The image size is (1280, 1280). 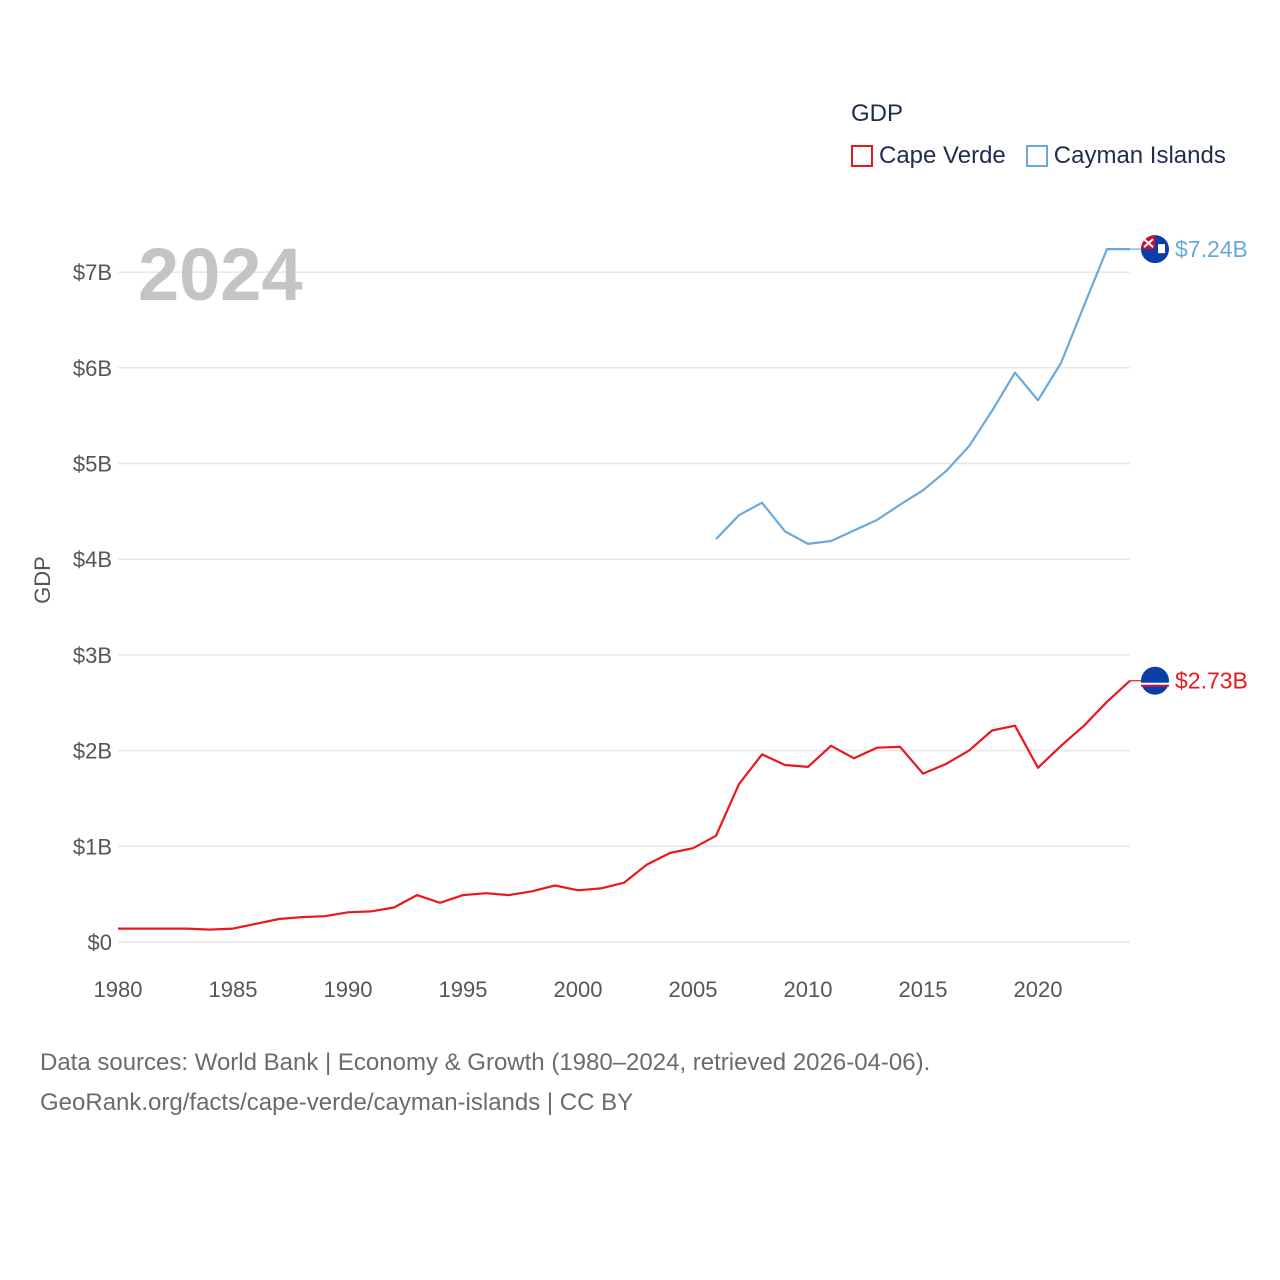 I want to click on y-axis-label: GDP, so click(x=42, y=580).